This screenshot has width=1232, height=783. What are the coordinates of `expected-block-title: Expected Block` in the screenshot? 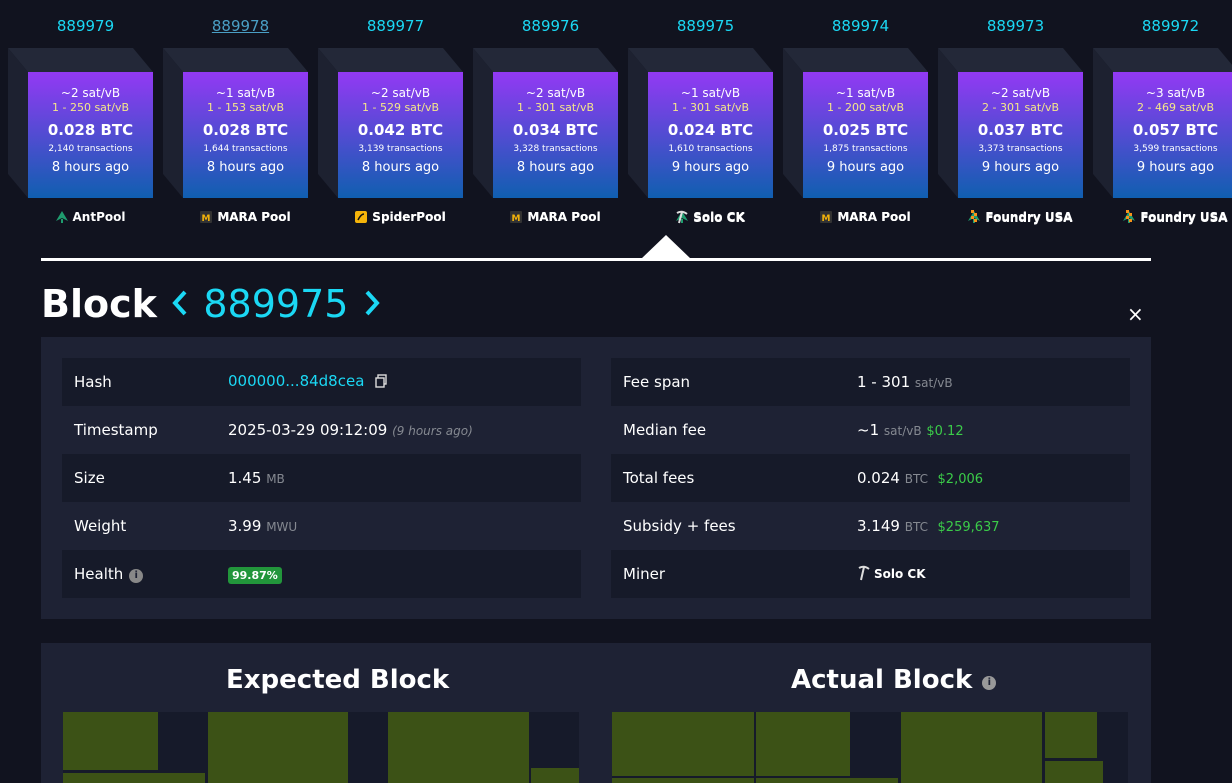 It's located at (338, 680).